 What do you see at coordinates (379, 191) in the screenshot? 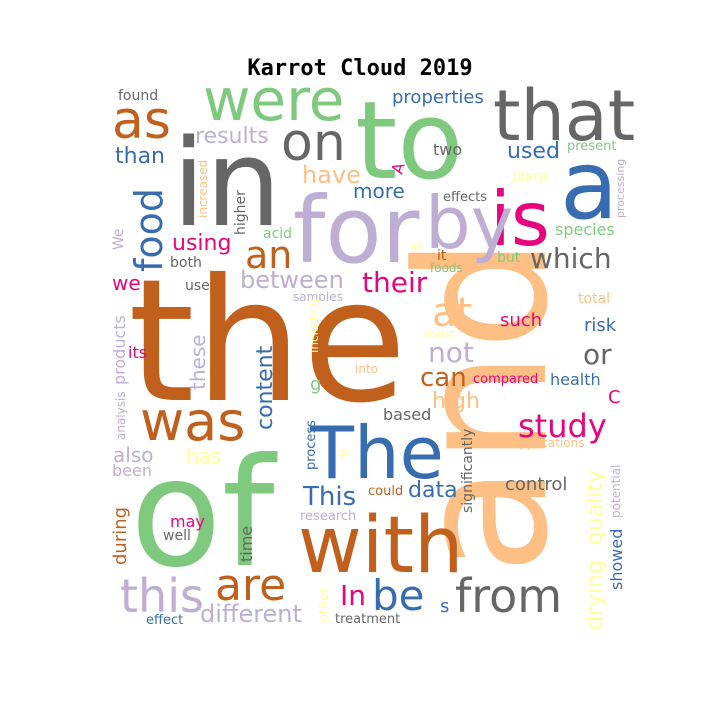
I see `cloud-word-more: more` at bounding box center [379, 191].